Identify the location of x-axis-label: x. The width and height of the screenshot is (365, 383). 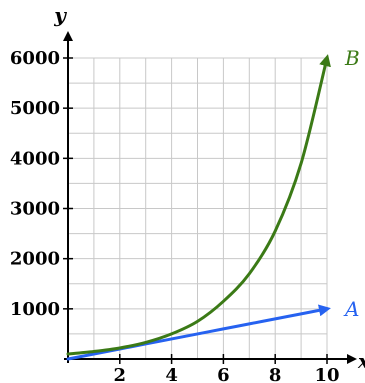
(361, 361).